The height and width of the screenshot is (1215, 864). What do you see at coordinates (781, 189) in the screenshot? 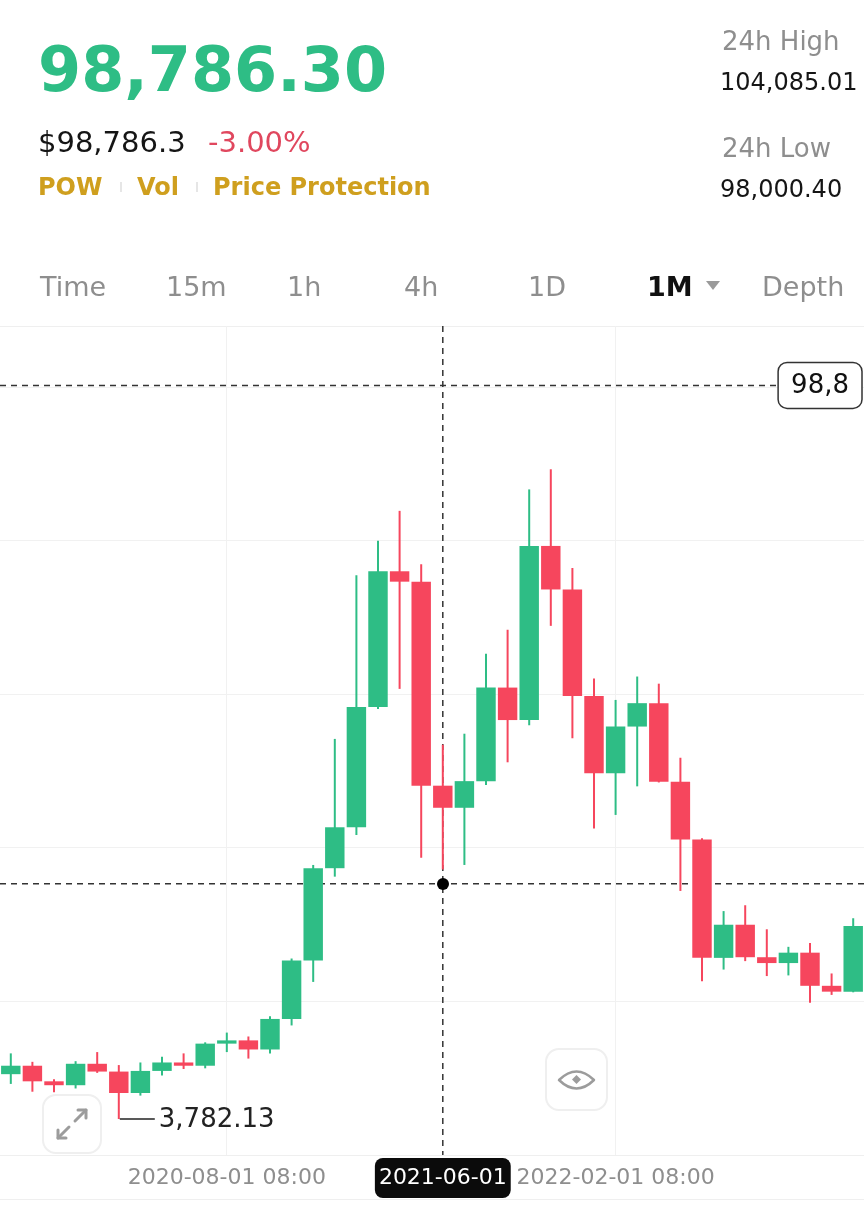
I see `text: 98,000.40` at bounding box center [781, 189].